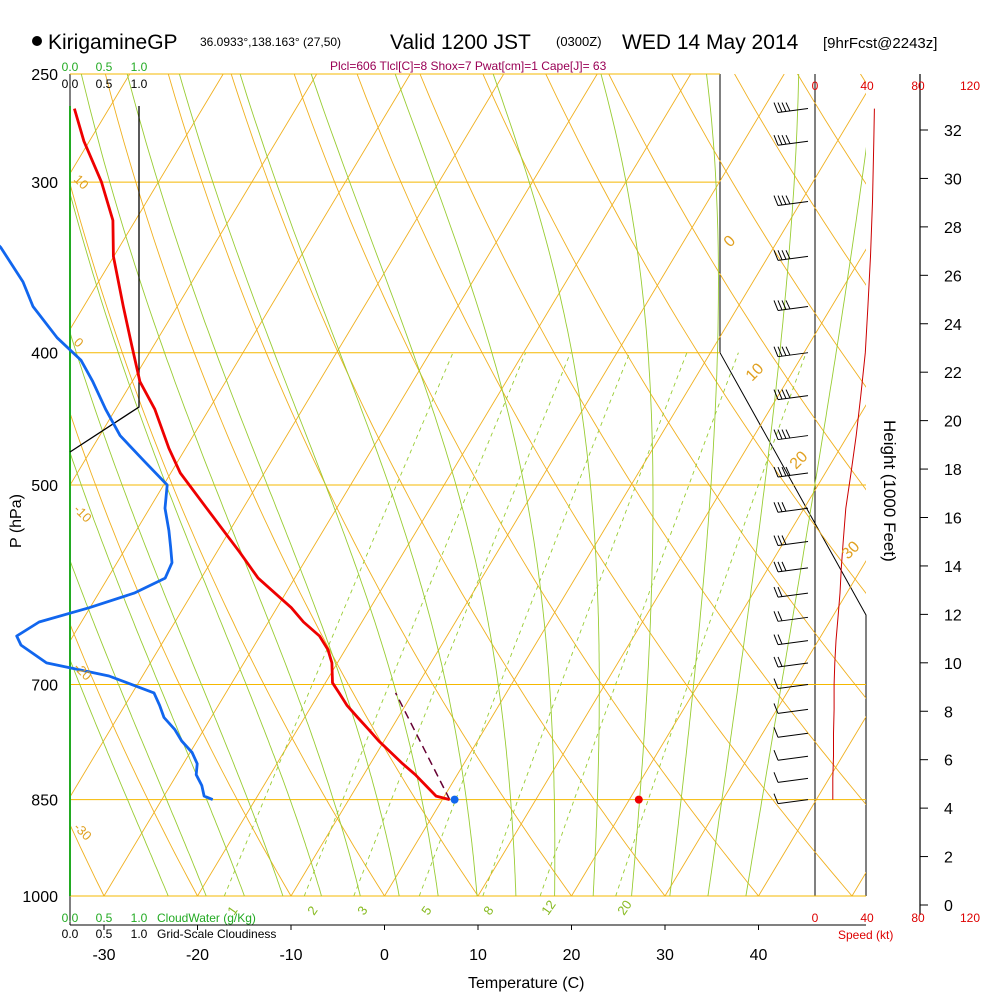 The image size is (1000, 1000). Describe the element at coordinates (104, 934) in the screenshot. I see `cloudiness-tick-bottom: 0.5` at that location.